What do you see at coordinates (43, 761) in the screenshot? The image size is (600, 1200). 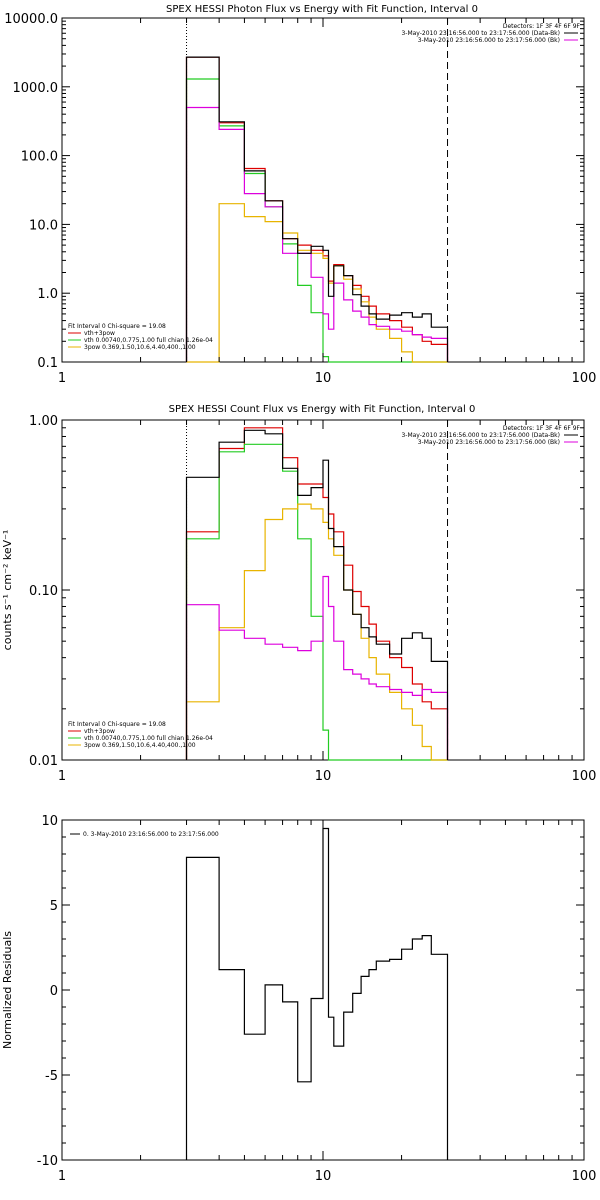 I see `y-tick-label: 0.01` at bounding box center [43, 761].